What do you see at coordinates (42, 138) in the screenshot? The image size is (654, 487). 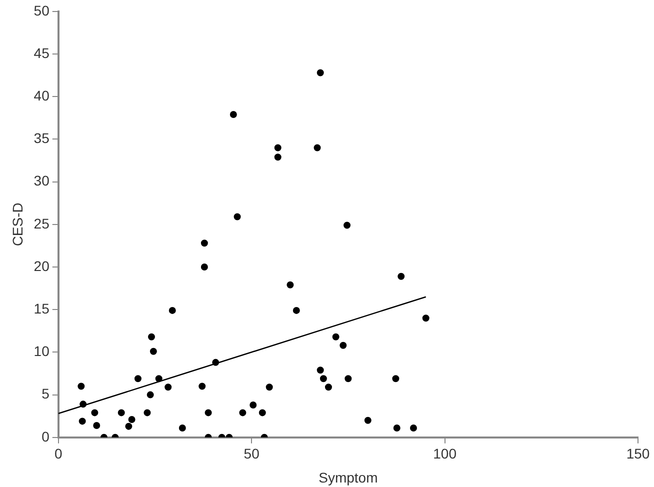 I see `y-tick-label: 35` at bounding box center [42, 138].